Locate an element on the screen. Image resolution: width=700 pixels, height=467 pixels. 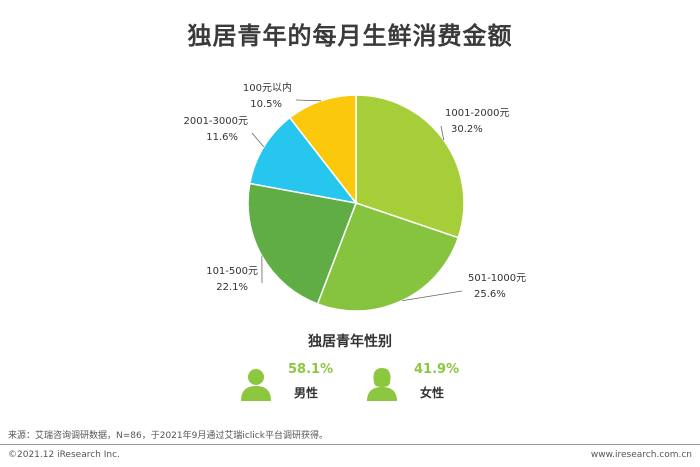
male-label: 男性 is located at coordinates (306, 393).